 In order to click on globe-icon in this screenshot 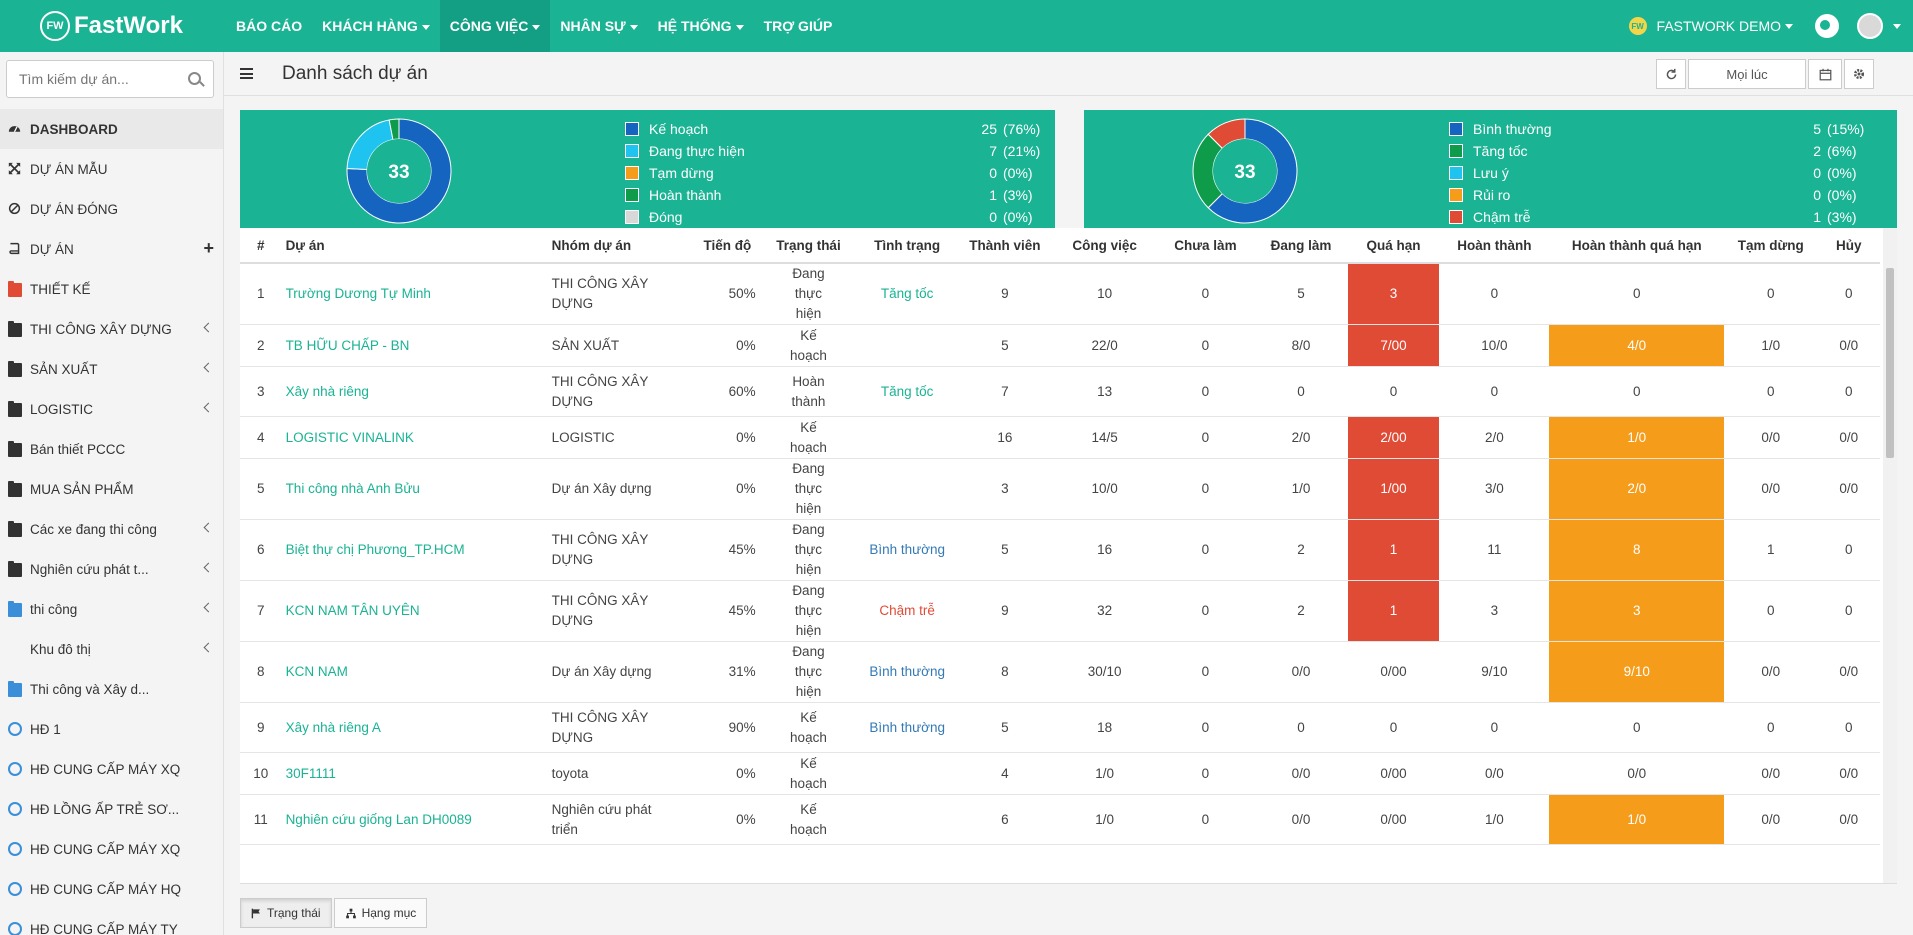, I will do `click(1827, 26)`.